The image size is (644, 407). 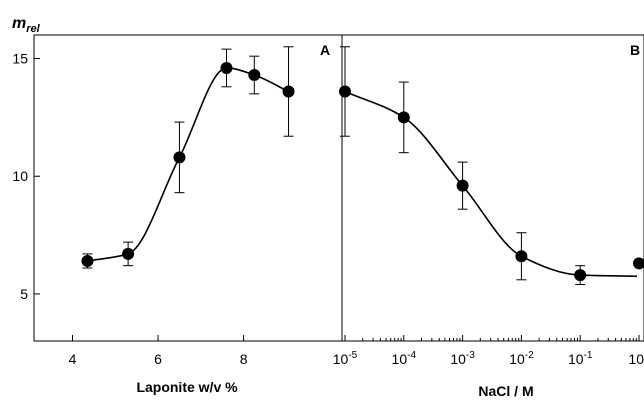 I want to click on panel-a-y-tick-label: 15, so click(x=20, y=59).